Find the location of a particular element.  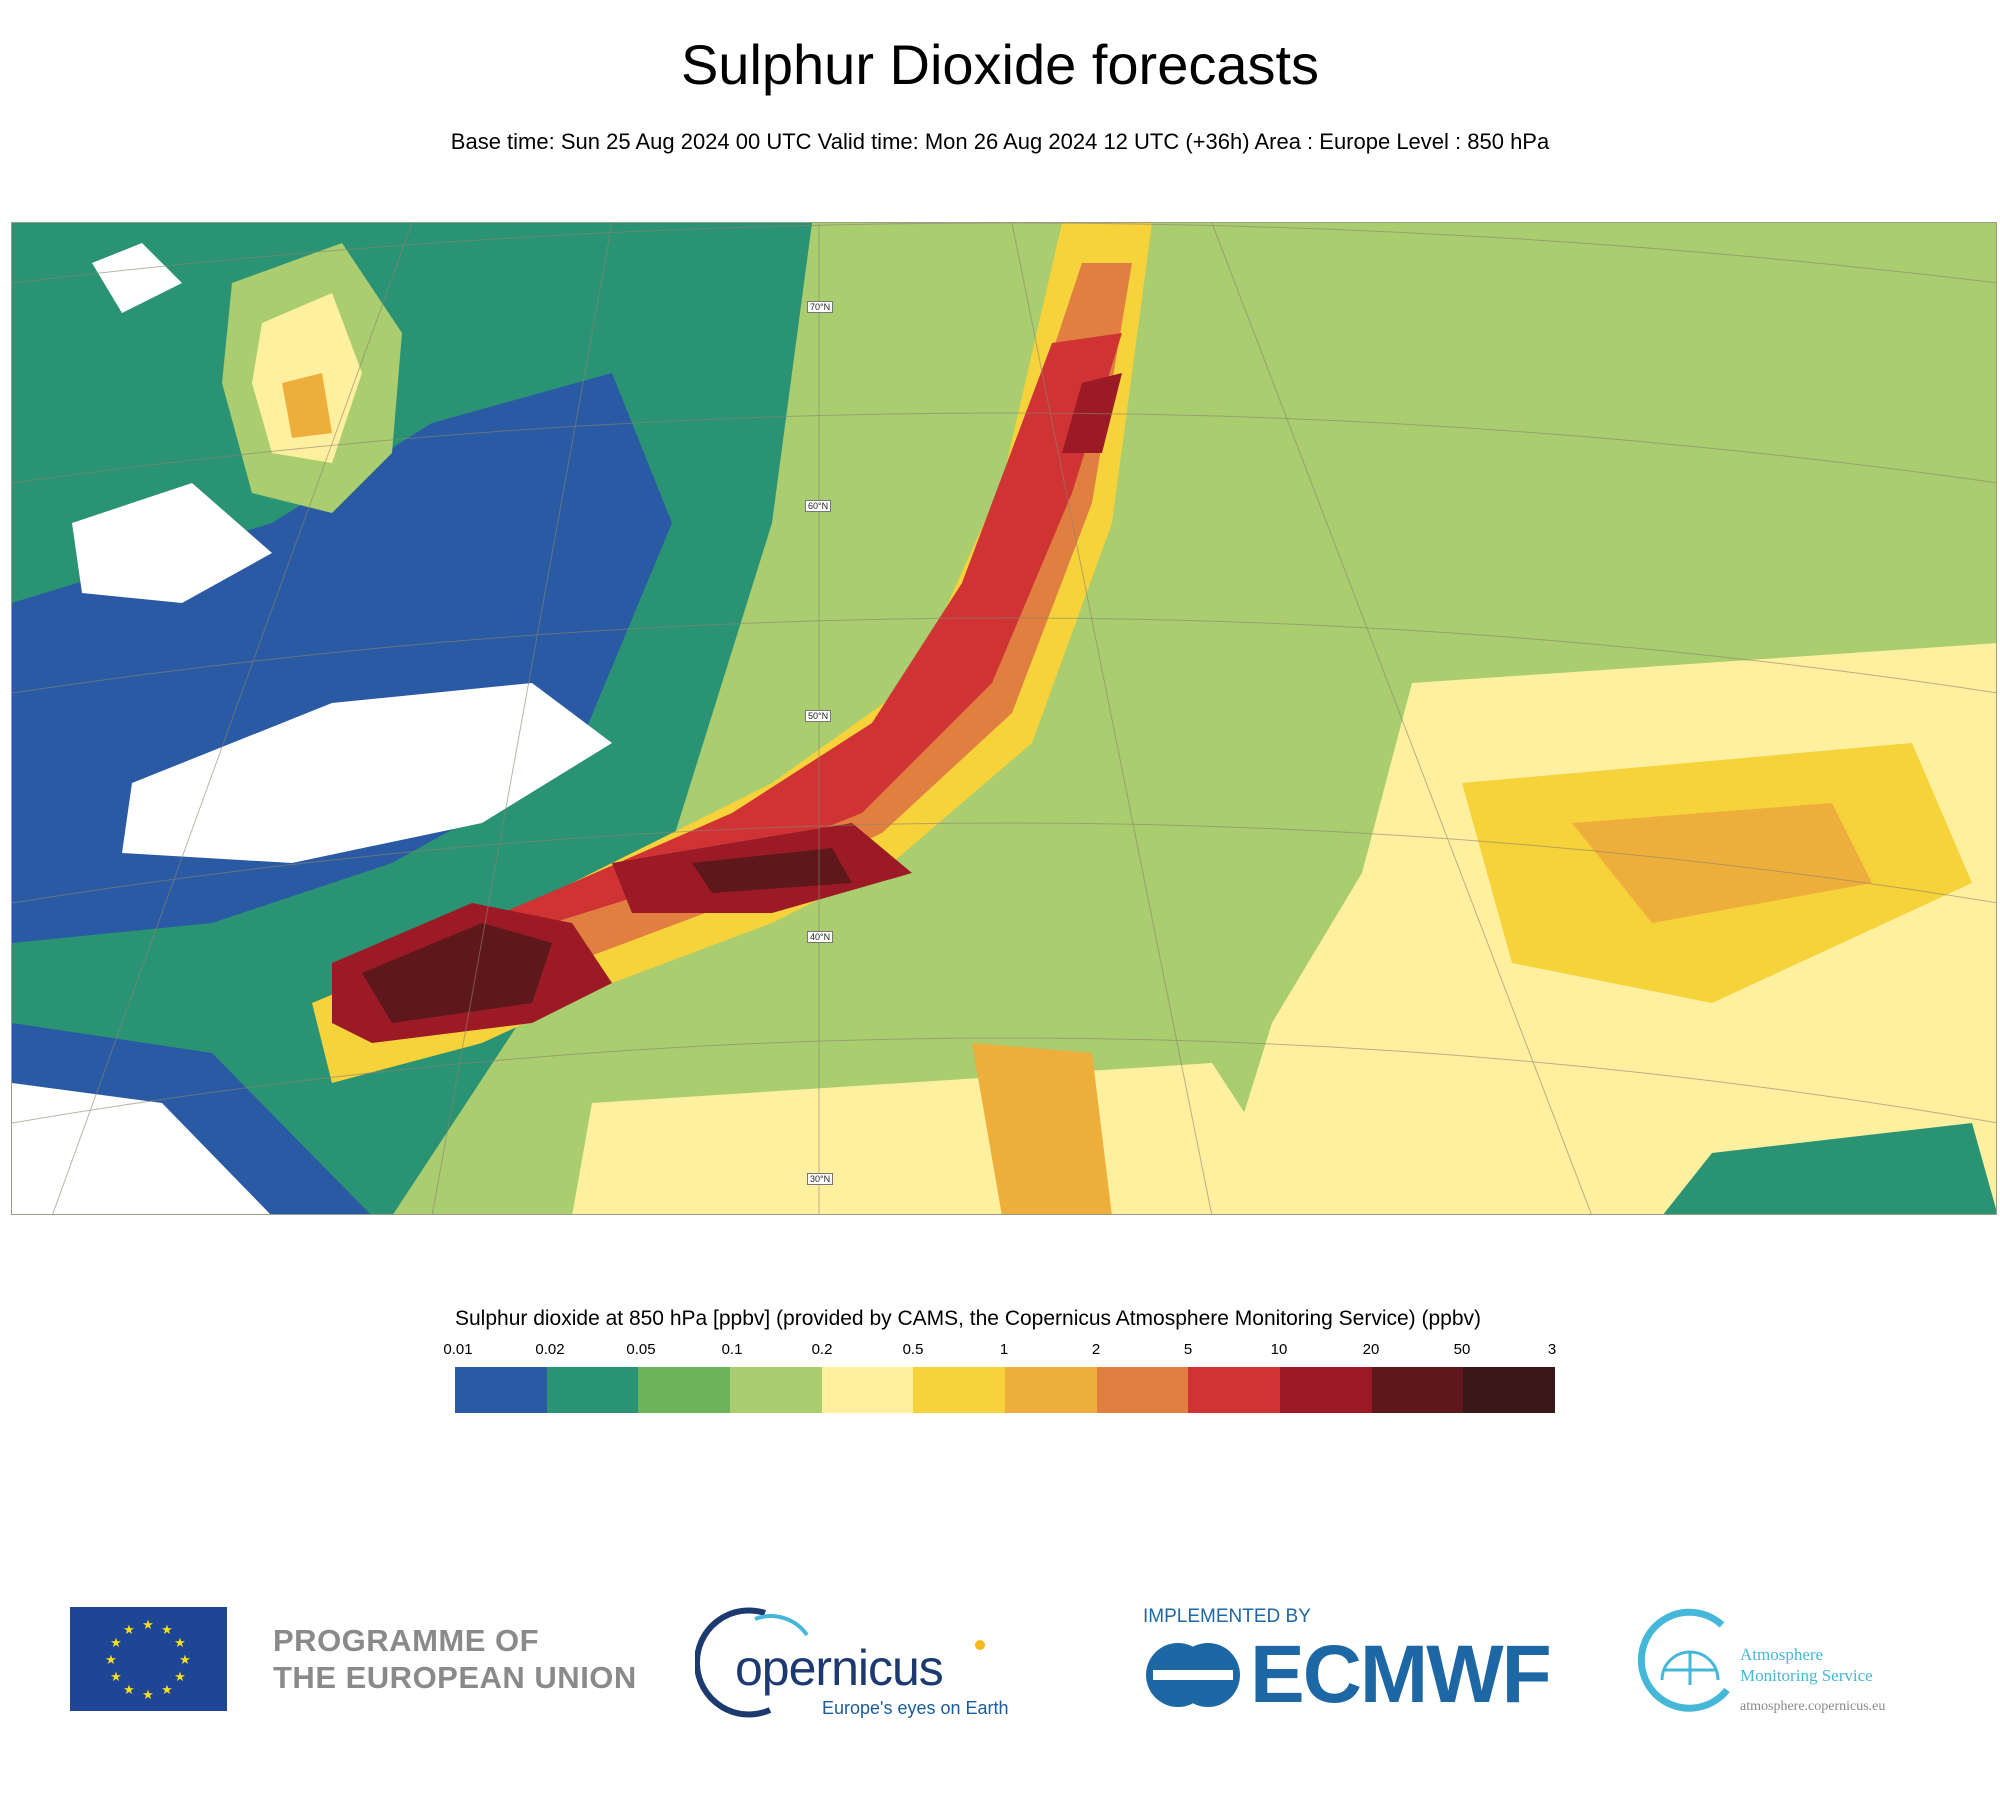

chart-title: Sulphur Dioxide forecasts is located at coordinates (1000, 64).